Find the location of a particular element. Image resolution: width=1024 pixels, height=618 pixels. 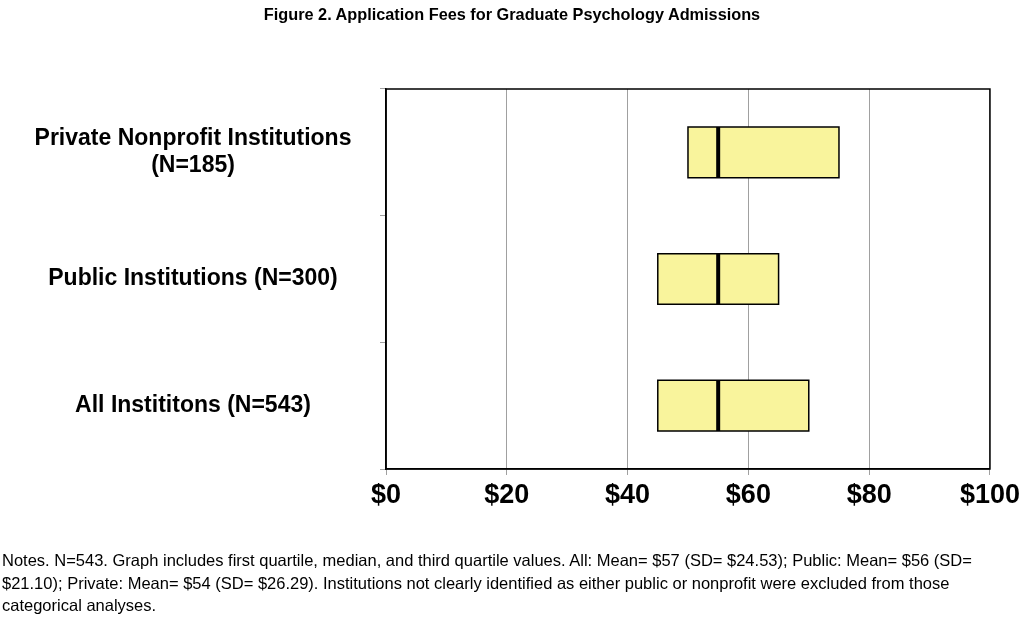

chart-title: Figure 2. Application Fees for Graduate Psychology Admissions is located at coordinates (512, 14).